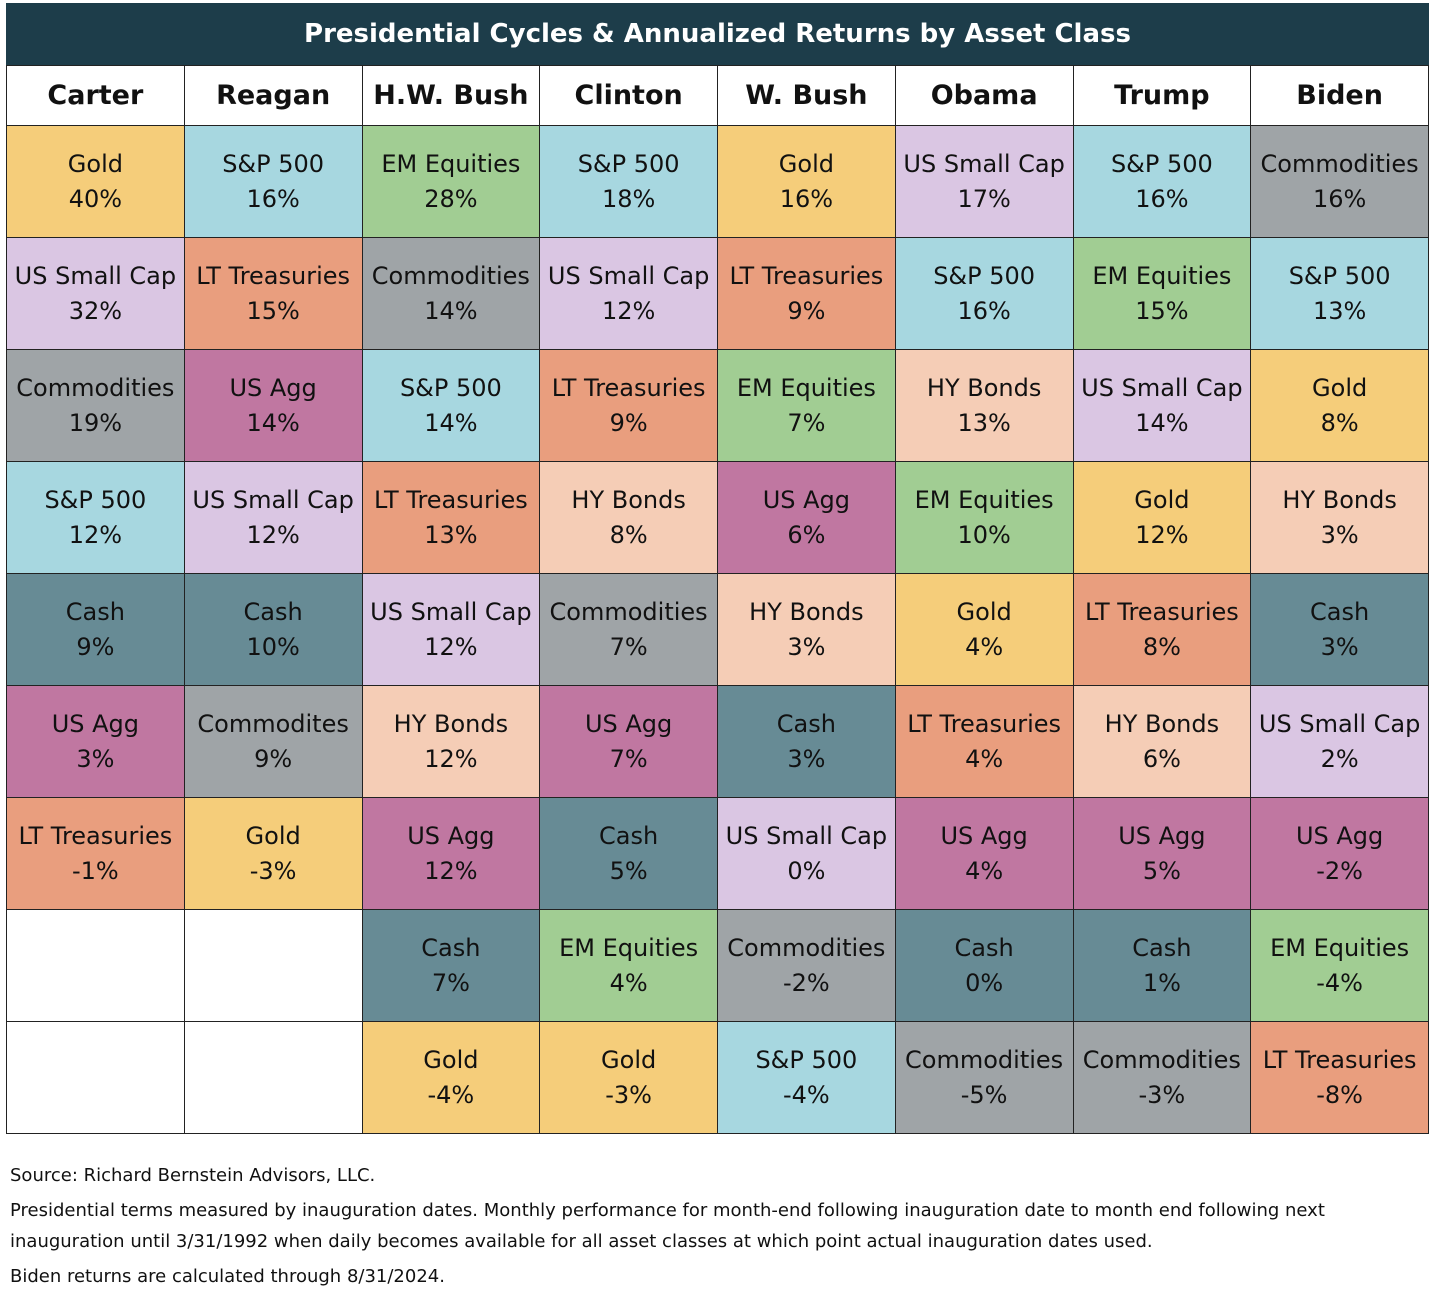 Image resolution: width=1448 pixels, height=1304 pixels. Describe the element at coordinates (95, 758) in the screenshot. I see `return-value: 3%` at that location.